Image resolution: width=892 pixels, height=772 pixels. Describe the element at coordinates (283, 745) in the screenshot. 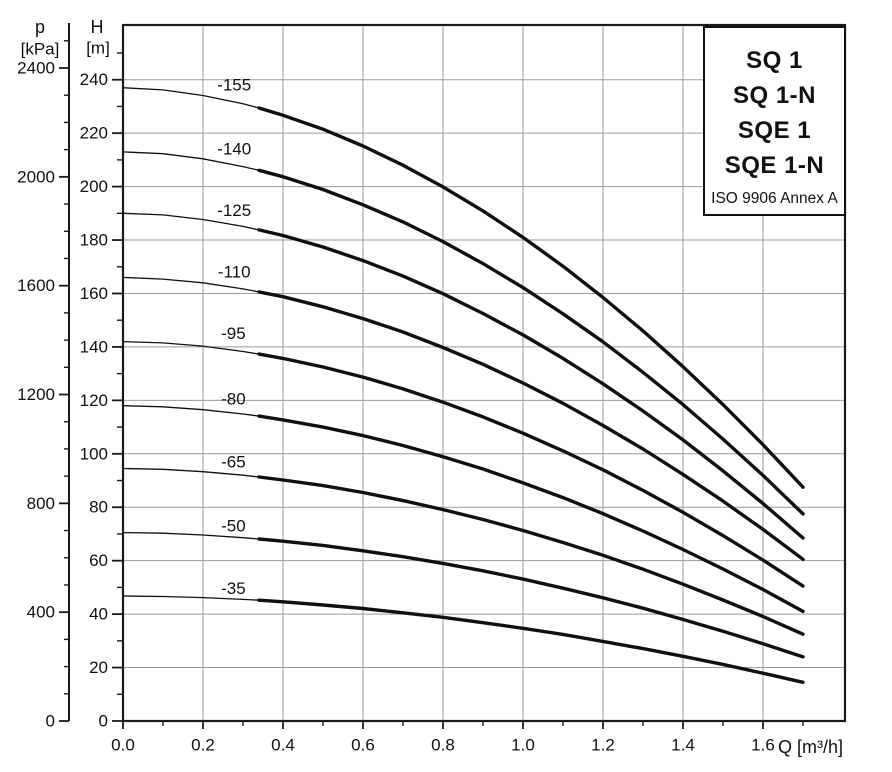

I see `x-tick-label: 0.4` at that location.